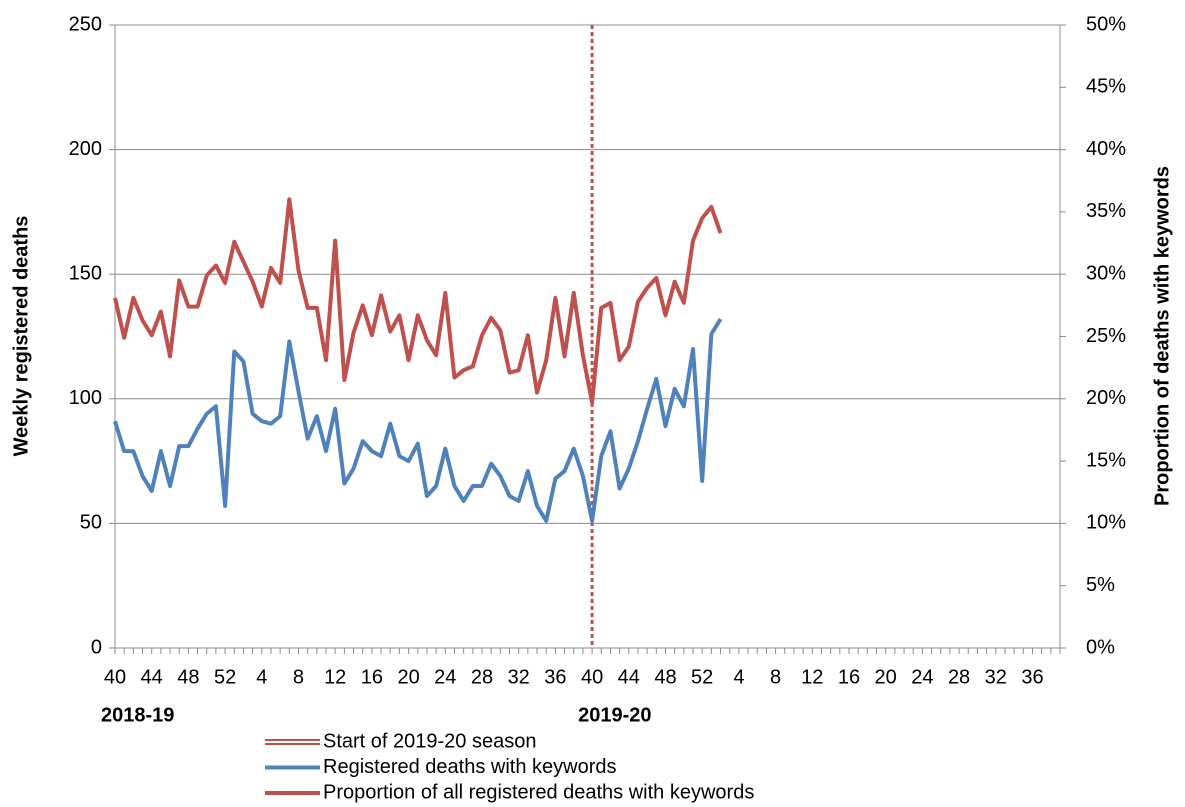 This screenshot has width=1185, height=807. I want to click on y-tick-label: 50, so click(91, 523).